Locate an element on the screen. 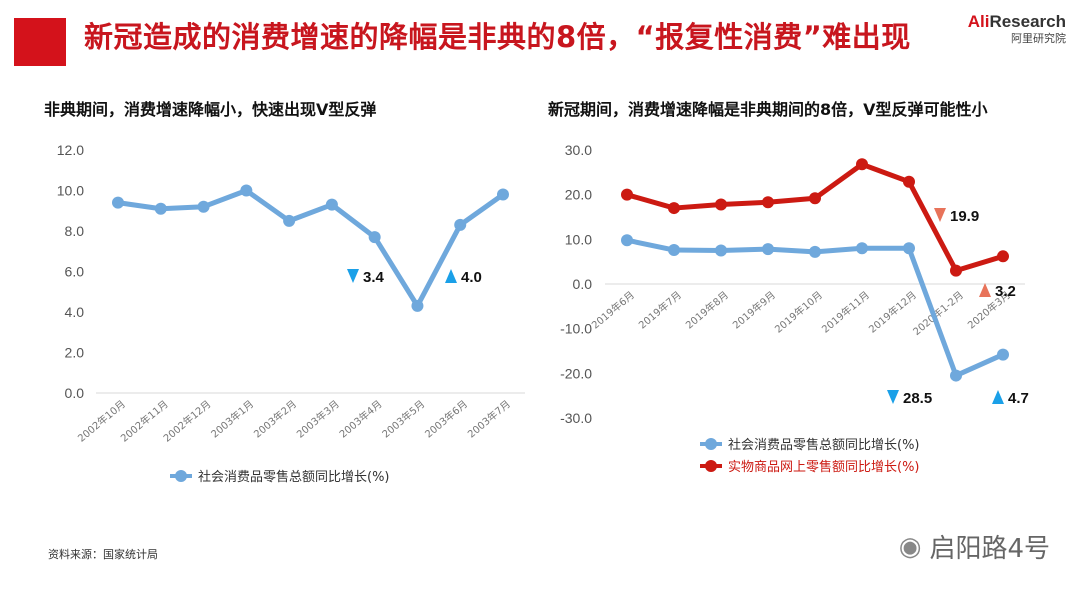 The height and width of the screenshot is (596, 1080). chart1-legend-label: 实物商品网上零售额同比增长(%) is located at coordinates (824, 467).